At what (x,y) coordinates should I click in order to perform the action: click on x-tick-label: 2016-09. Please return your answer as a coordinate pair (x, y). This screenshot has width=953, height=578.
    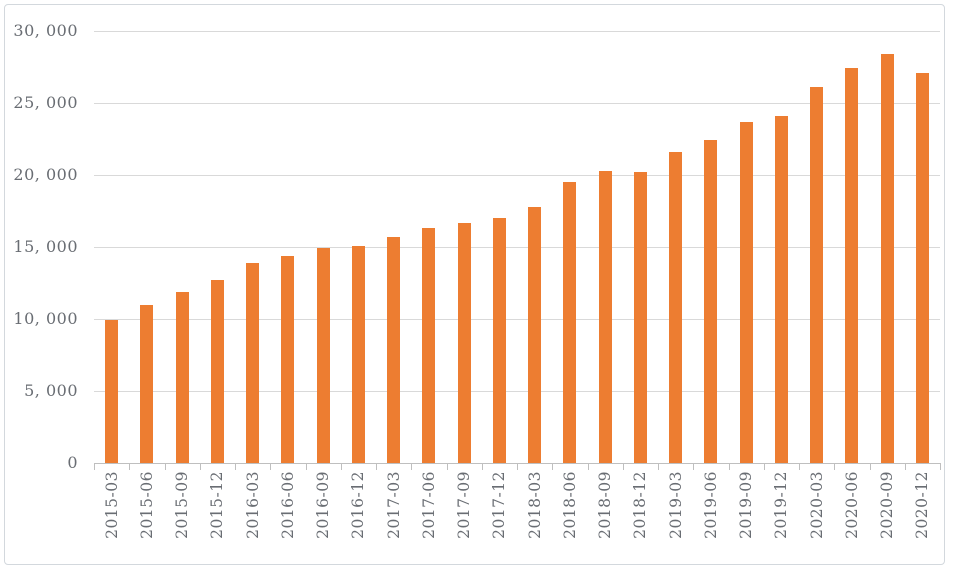
    Looking at the image, I should click on (323, 505).